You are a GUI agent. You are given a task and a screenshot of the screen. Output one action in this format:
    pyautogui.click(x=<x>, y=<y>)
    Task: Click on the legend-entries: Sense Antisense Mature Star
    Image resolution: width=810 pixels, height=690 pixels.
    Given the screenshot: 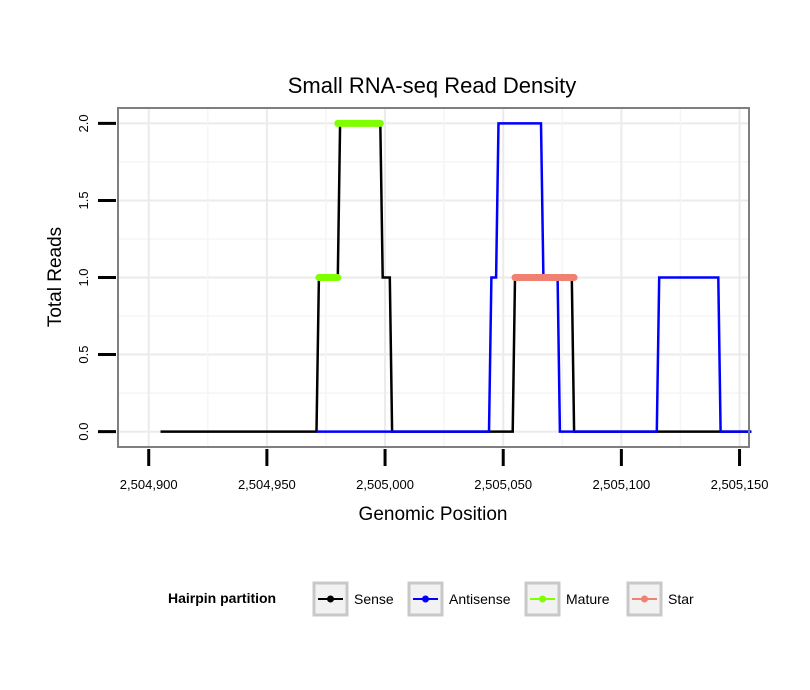 What is the action you would take?
    pyautogui.click(x=503, y=599)
    